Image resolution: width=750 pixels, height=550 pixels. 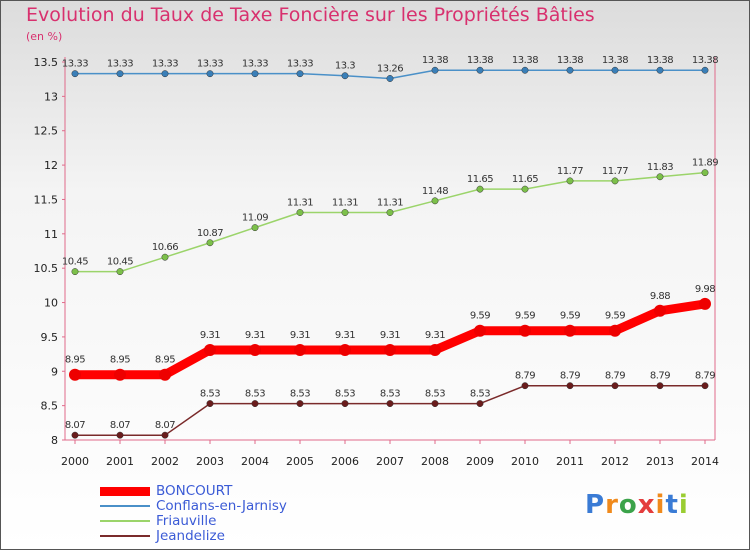 I want to click on data-label: 11.09, so click(x=255, y=218).